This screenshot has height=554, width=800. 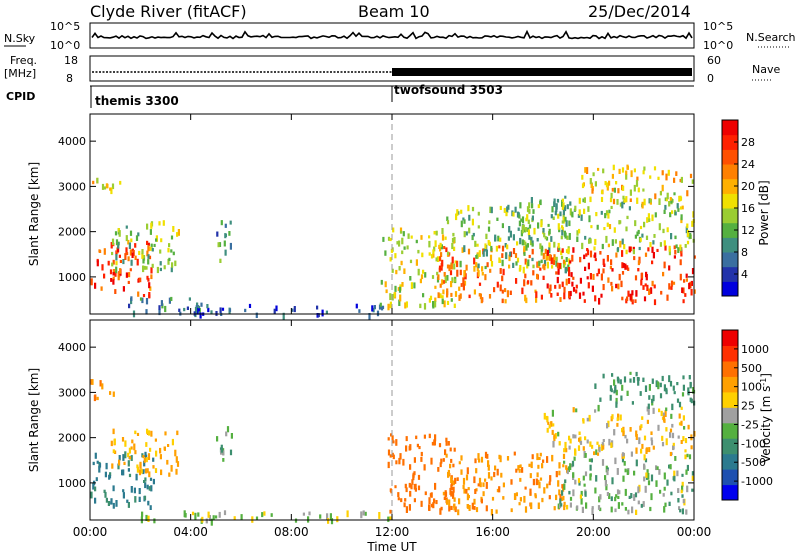 What do you see at coordinates (72, 347) in the screenshot?
I see `ytick-label: 4000` at bounding box center [72, 347].